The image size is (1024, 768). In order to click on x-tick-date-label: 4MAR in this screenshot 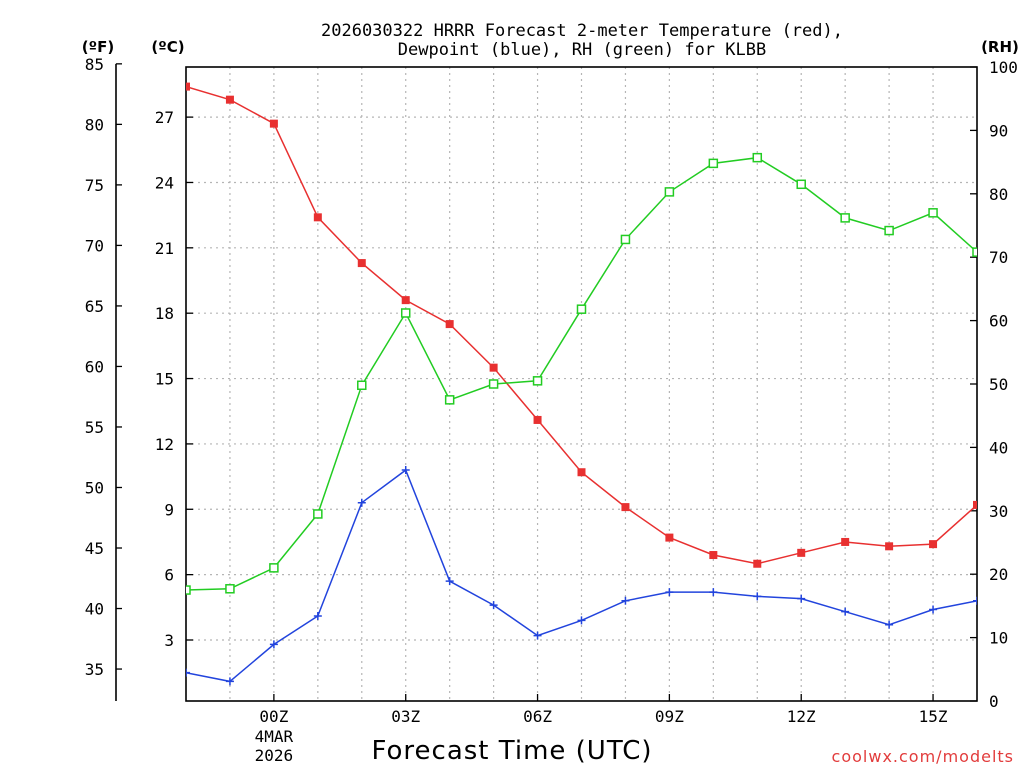, I will do `click(274, 736)`.